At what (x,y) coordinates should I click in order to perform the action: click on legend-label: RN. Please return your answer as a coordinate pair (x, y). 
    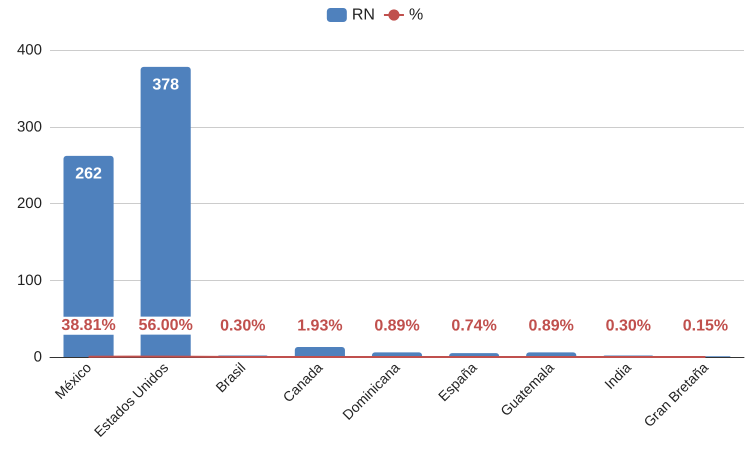
    Looking at the image, I should click on (363, 15).